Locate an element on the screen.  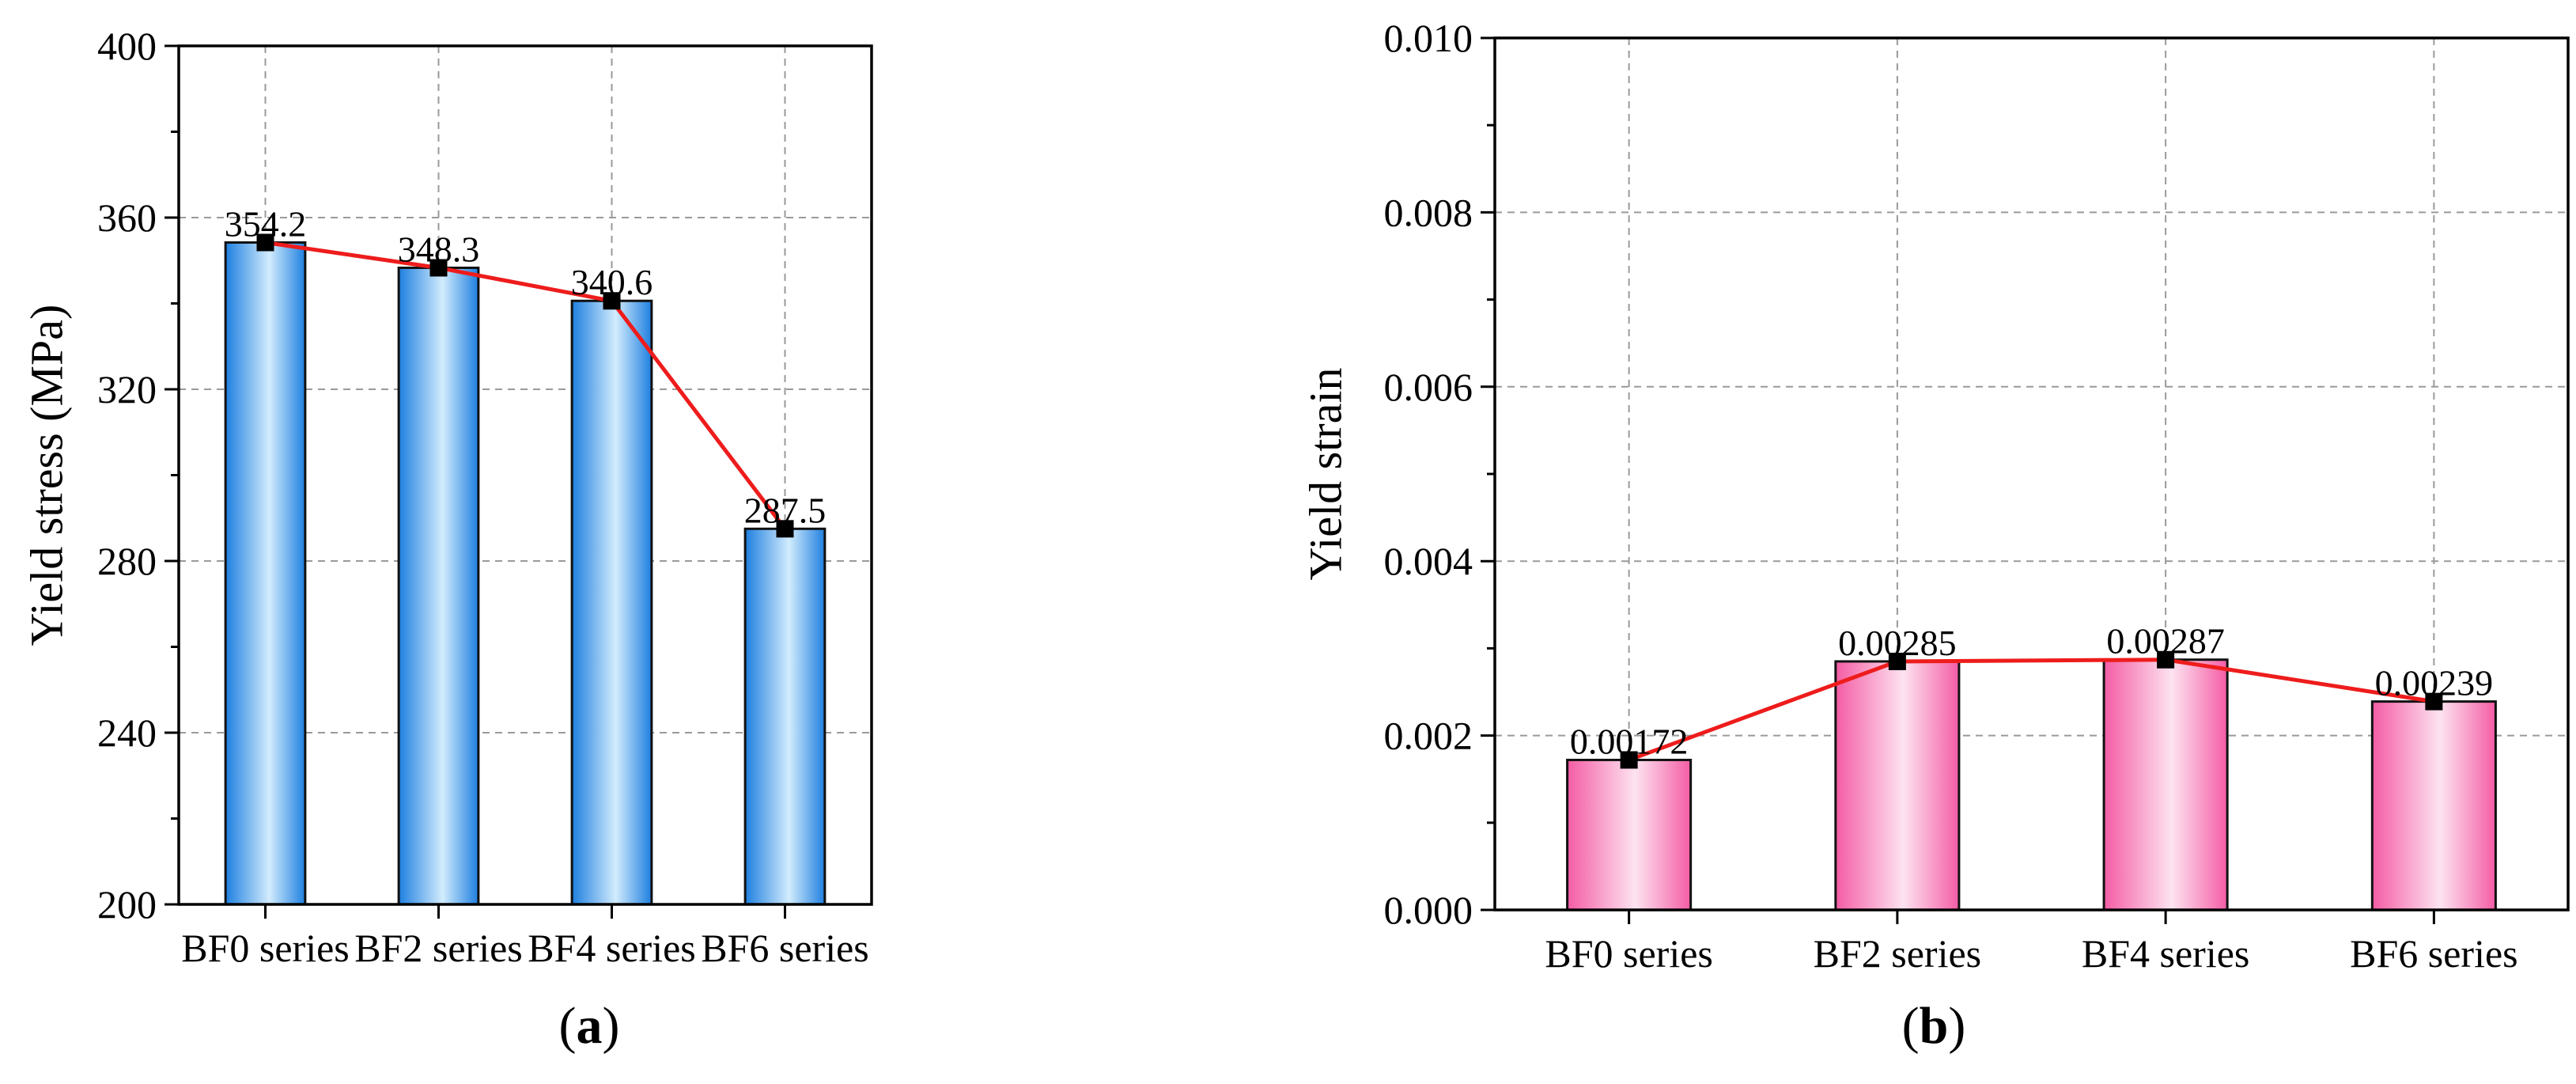
y-tick-label: 360 is located at coordinates (127, 217).